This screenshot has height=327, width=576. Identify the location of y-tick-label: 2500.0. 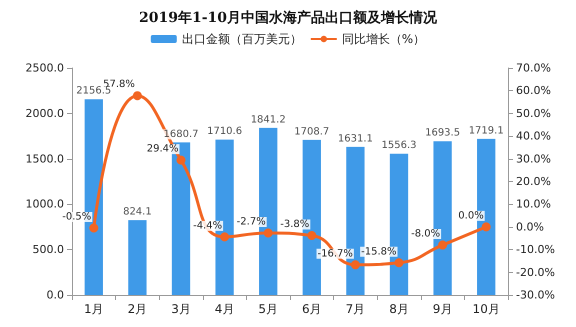
(45, 68).